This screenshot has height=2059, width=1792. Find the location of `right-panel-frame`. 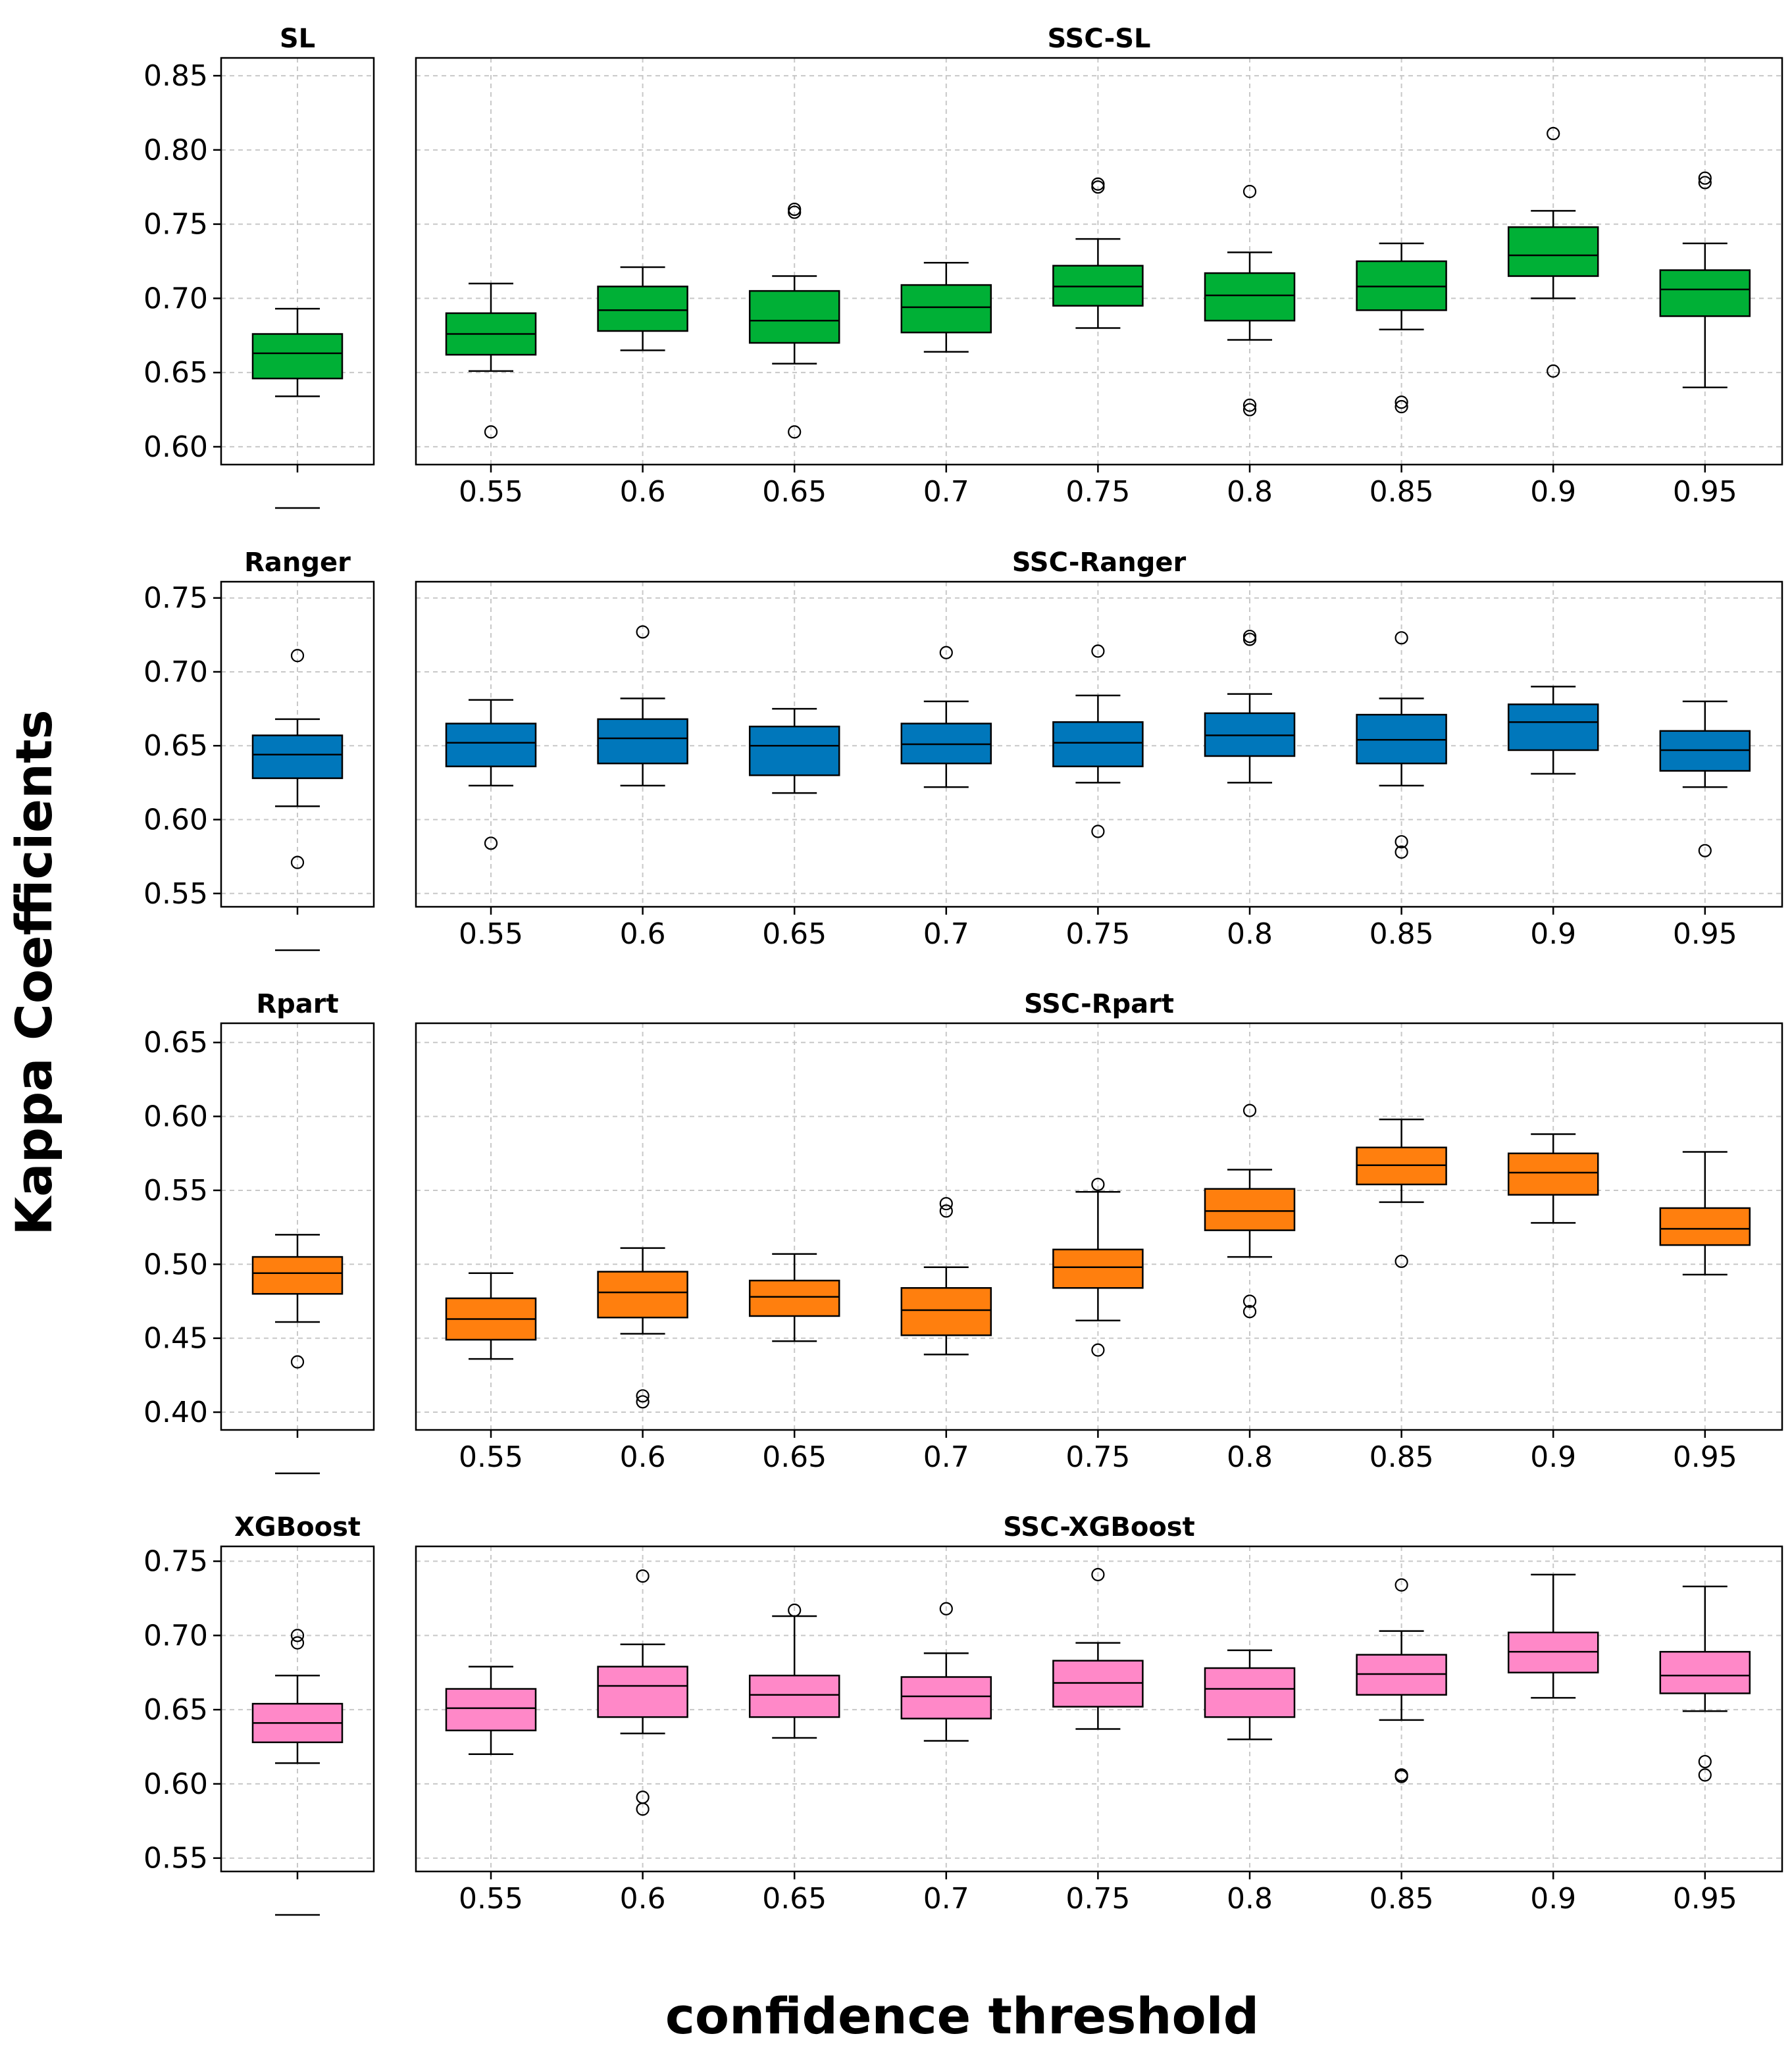

right-panel-frame is located at coordinates (1099, 1709).